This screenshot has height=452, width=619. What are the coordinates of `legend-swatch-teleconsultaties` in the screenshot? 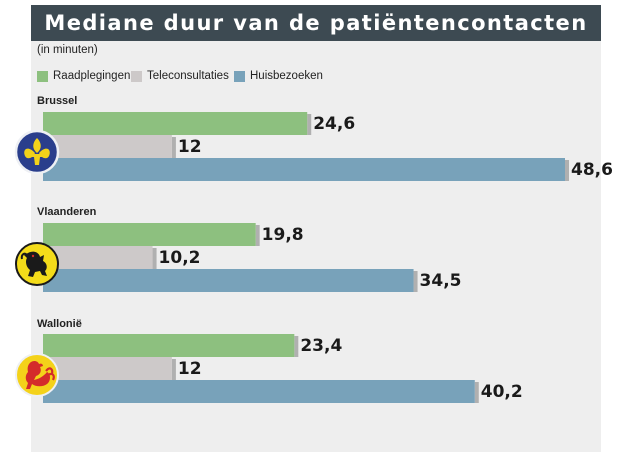 It's located at (136, 76).